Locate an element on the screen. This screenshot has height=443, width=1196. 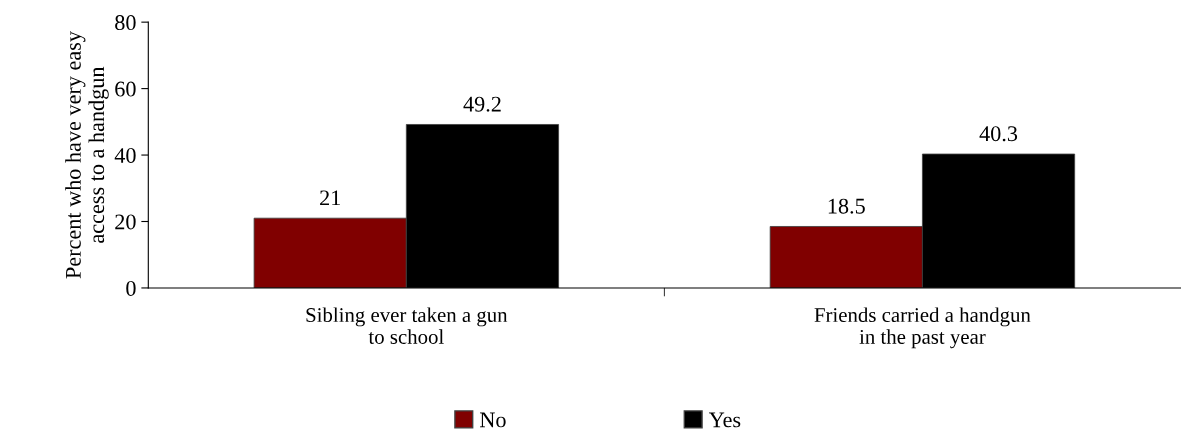
y-tick-label: 80 is located at coordinates (125, 23).